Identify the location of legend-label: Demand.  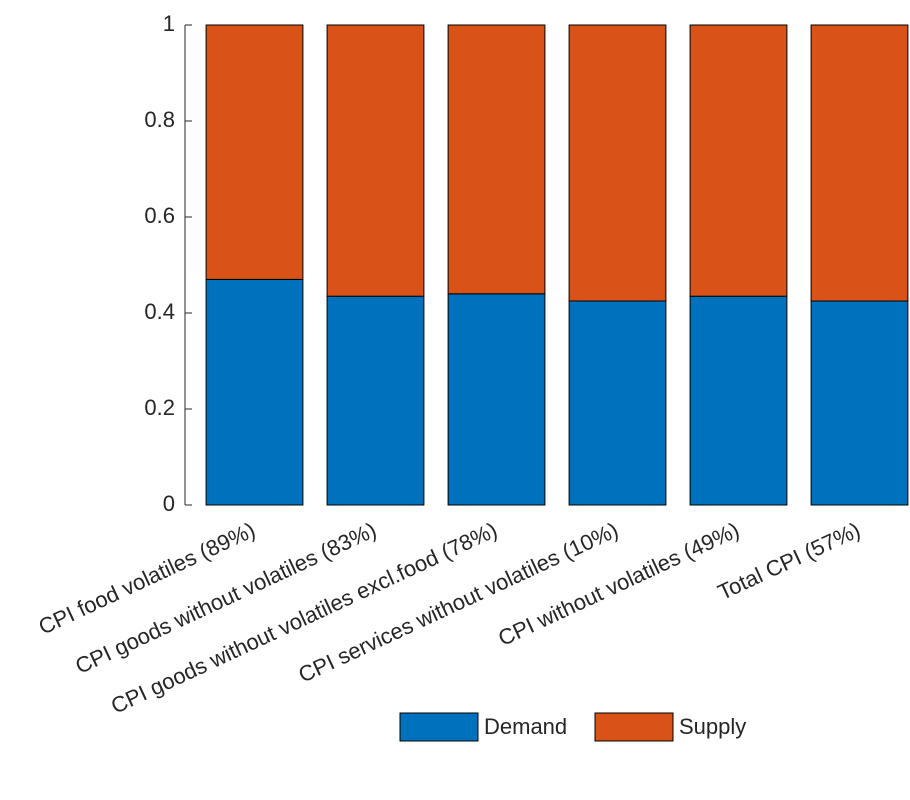
(525, 726).